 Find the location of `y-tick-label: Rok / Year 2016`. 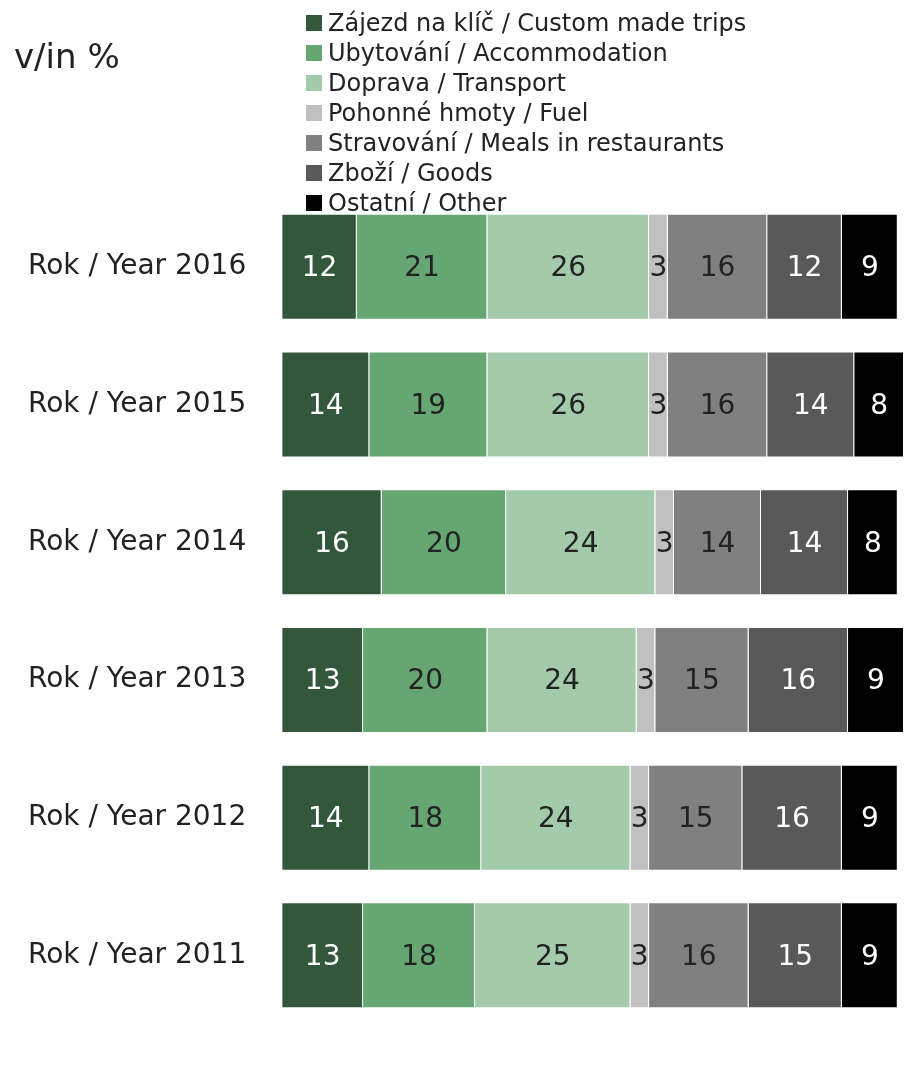

y-tick-label: Rok / Year 2016 is located at coordinates (137, 265).